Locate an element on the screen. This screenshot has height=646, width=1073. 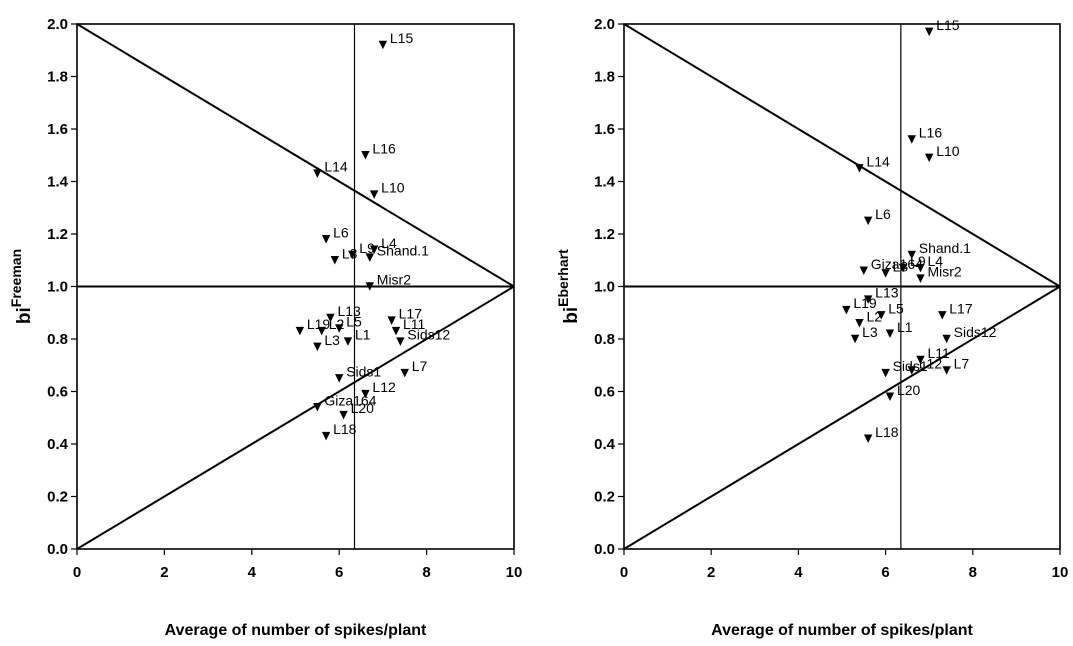
data-point-label: L17 is located at coordinates (411, 314).